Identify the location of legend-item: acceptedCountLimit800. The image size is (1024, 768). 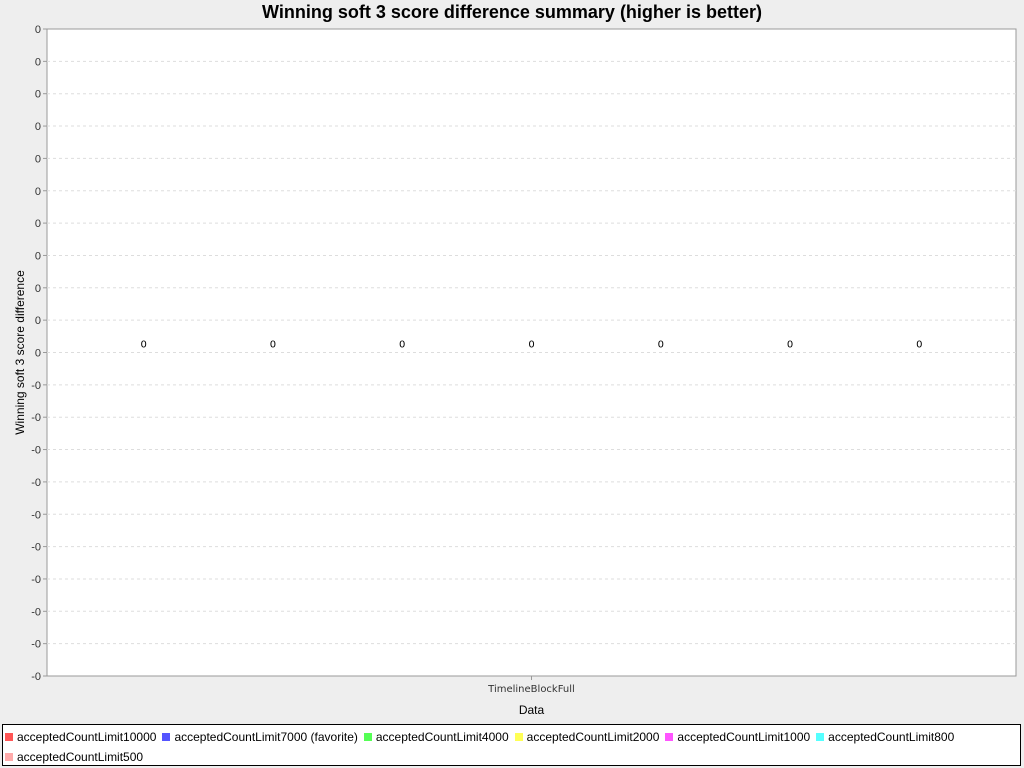
(885, 737).